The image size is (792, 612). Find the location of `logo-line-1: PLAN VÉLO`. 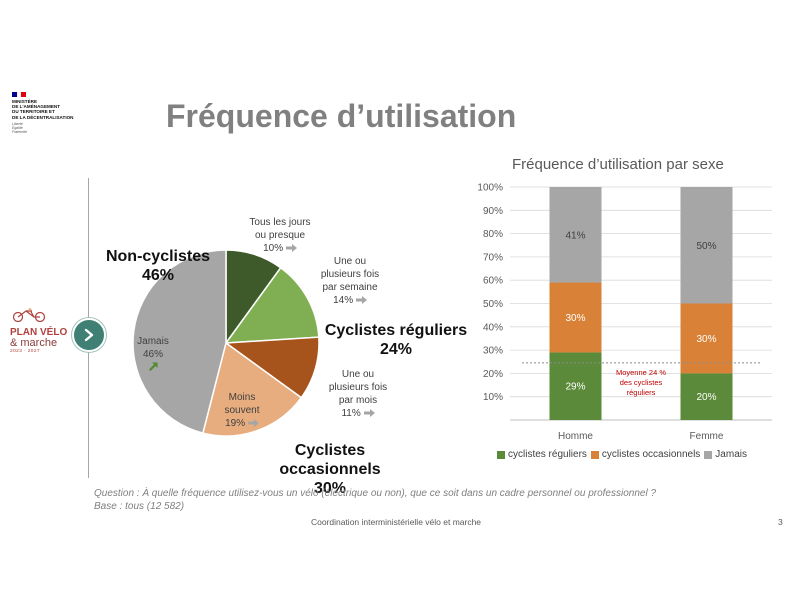

logo-line-1: PLAN VÉLO is located at coordinates (39, 332).